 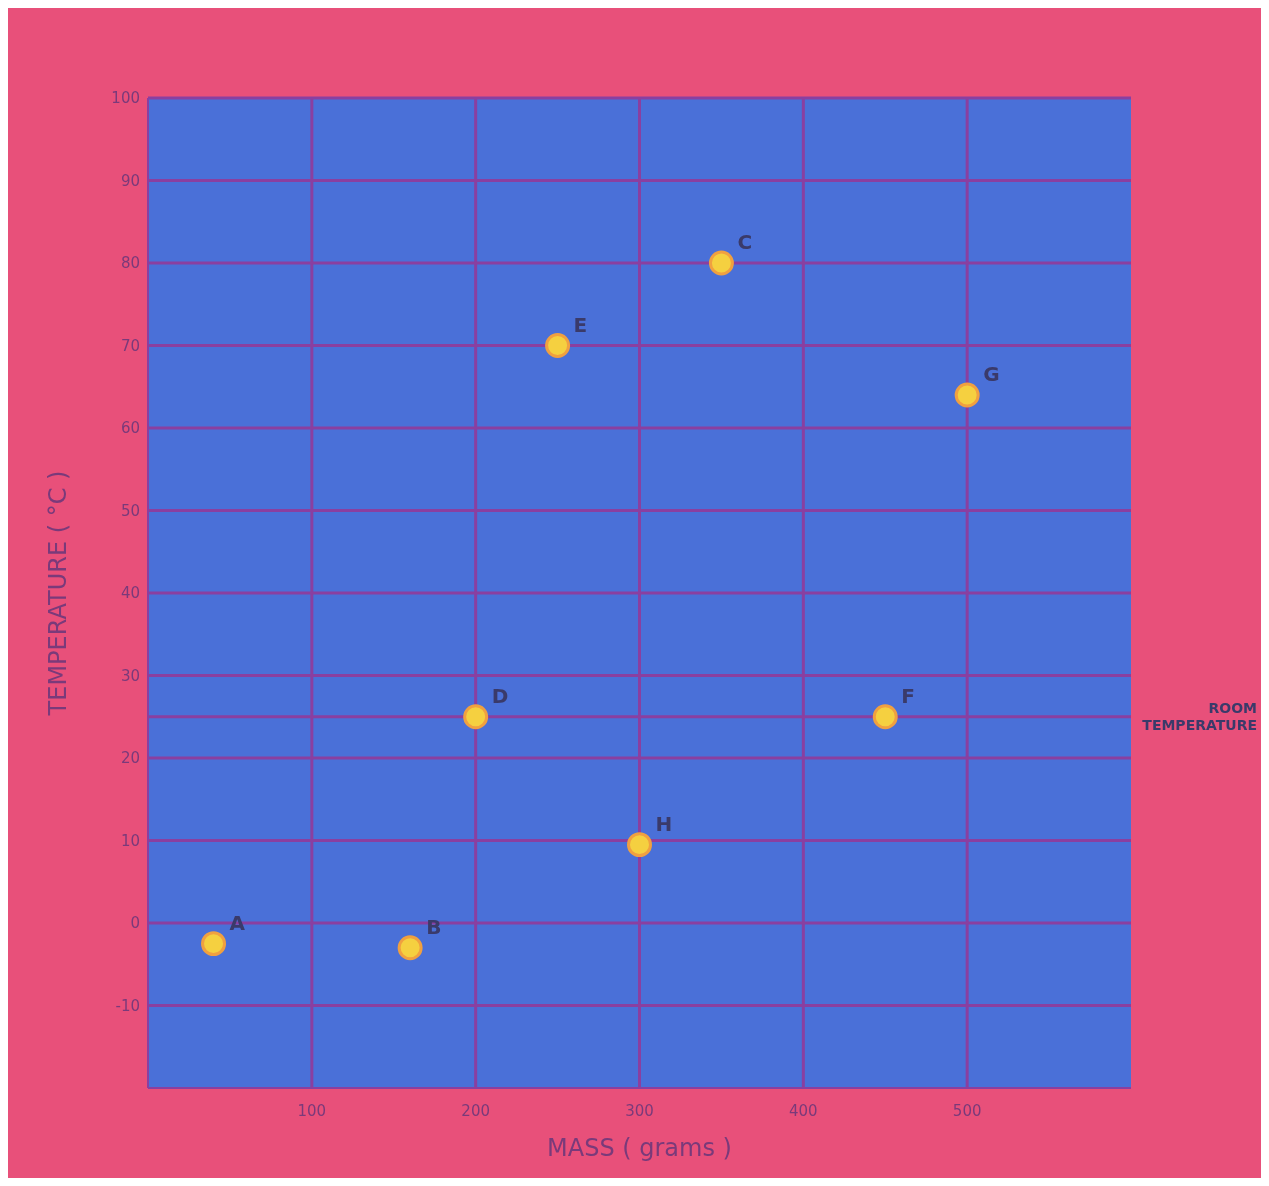 What do you see at coordinates (803, 1111) in the screenshot?
I see `x-tick-label: 400` at bounding box center [803, 1111].